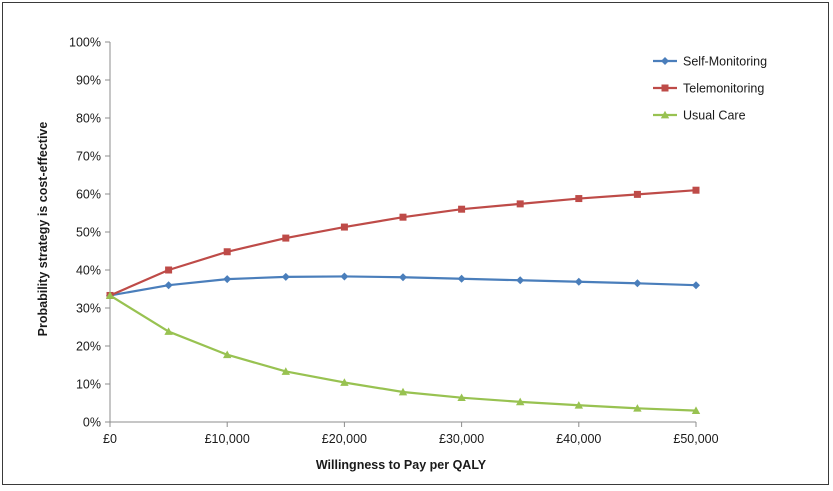 The width and height of the screenshot is (833, 491). I want to click on y-tick-label: 60%, so click(88, 195).